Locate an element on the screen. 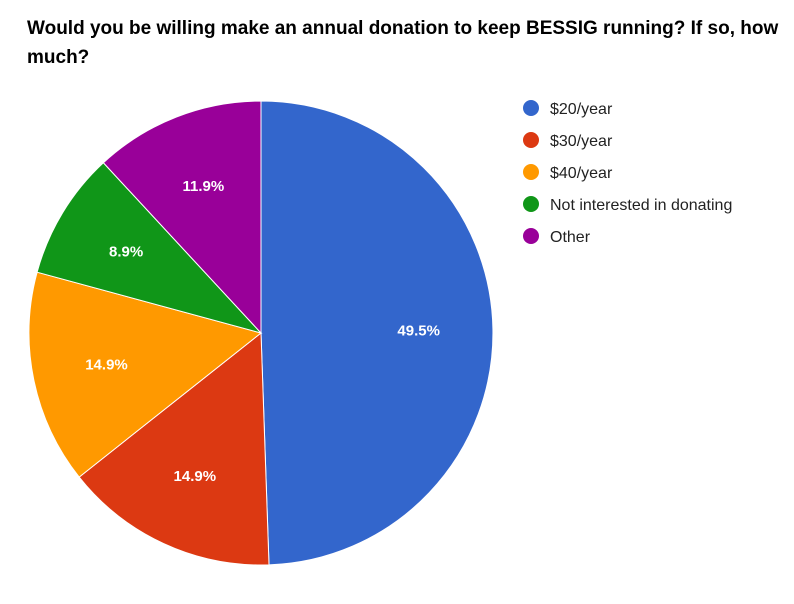 The height and width of the screenshot is (604, 794). slice-value-label-20-year: 49.5% is located at coordinates (418, 330).